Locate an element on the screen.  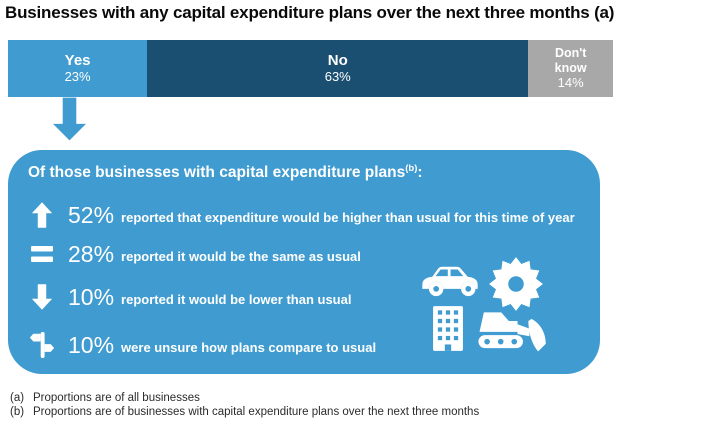
up-arrow-icon is located at coordinates (42, 215).